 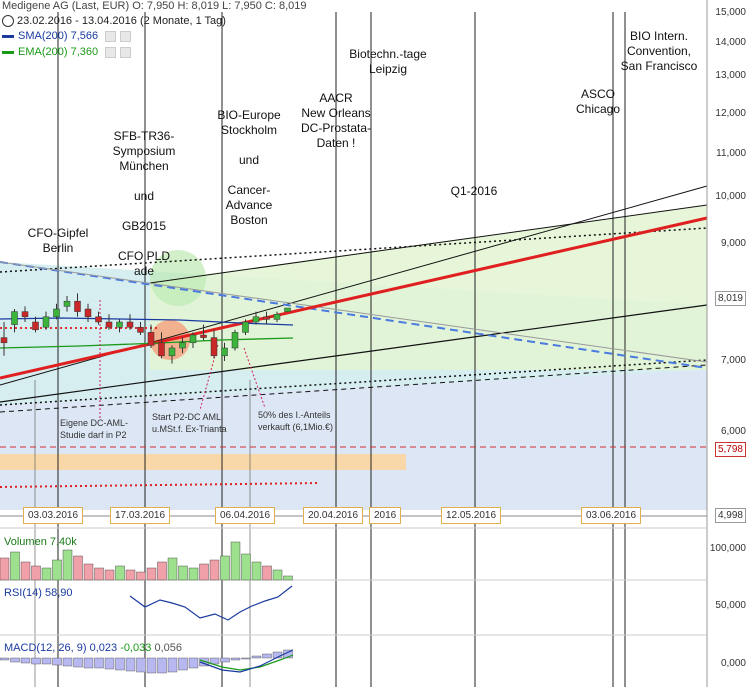 I want to click on annotation-p2: Start P2-DC AML u.MSt.f. Ex-Trianta, so click(x=189, y=423).